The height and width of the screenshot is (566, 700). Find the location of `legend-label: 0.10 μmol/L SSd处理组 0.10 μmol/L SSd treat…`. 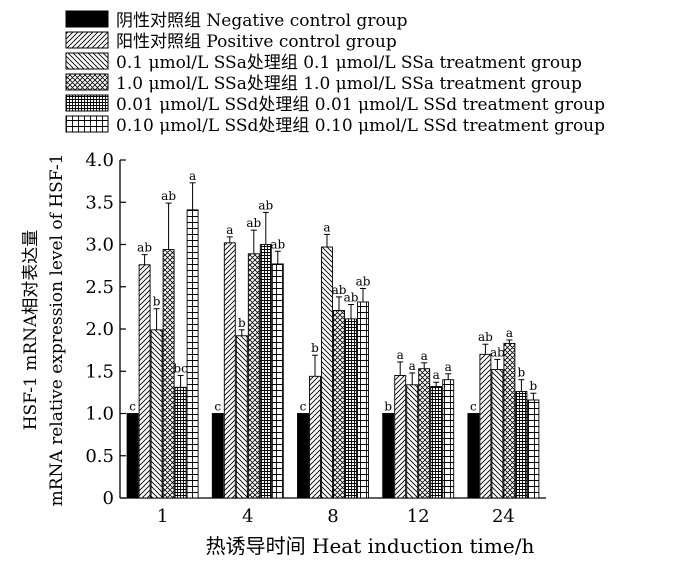

legend-label: 0.10 μmol/L SSd处理组 0.10 μmol/L SSd treat… is located at coordinates (360, 126).